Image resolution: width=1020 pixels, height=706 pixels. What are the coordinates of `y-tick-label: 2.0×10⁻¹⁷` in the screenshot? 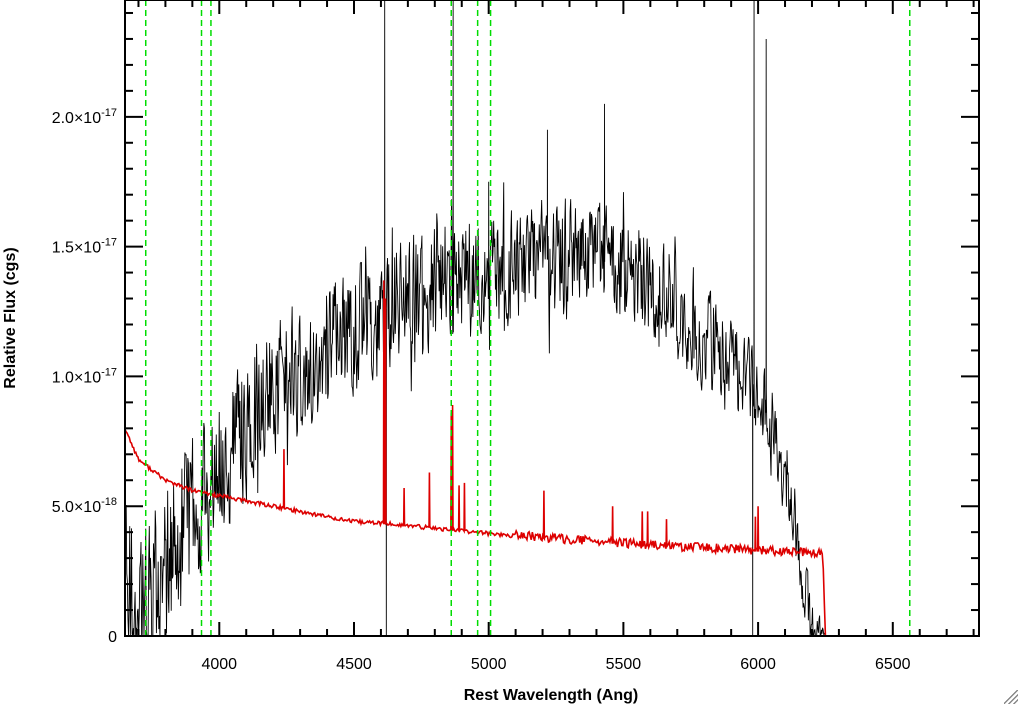 It's located at (84, 117).